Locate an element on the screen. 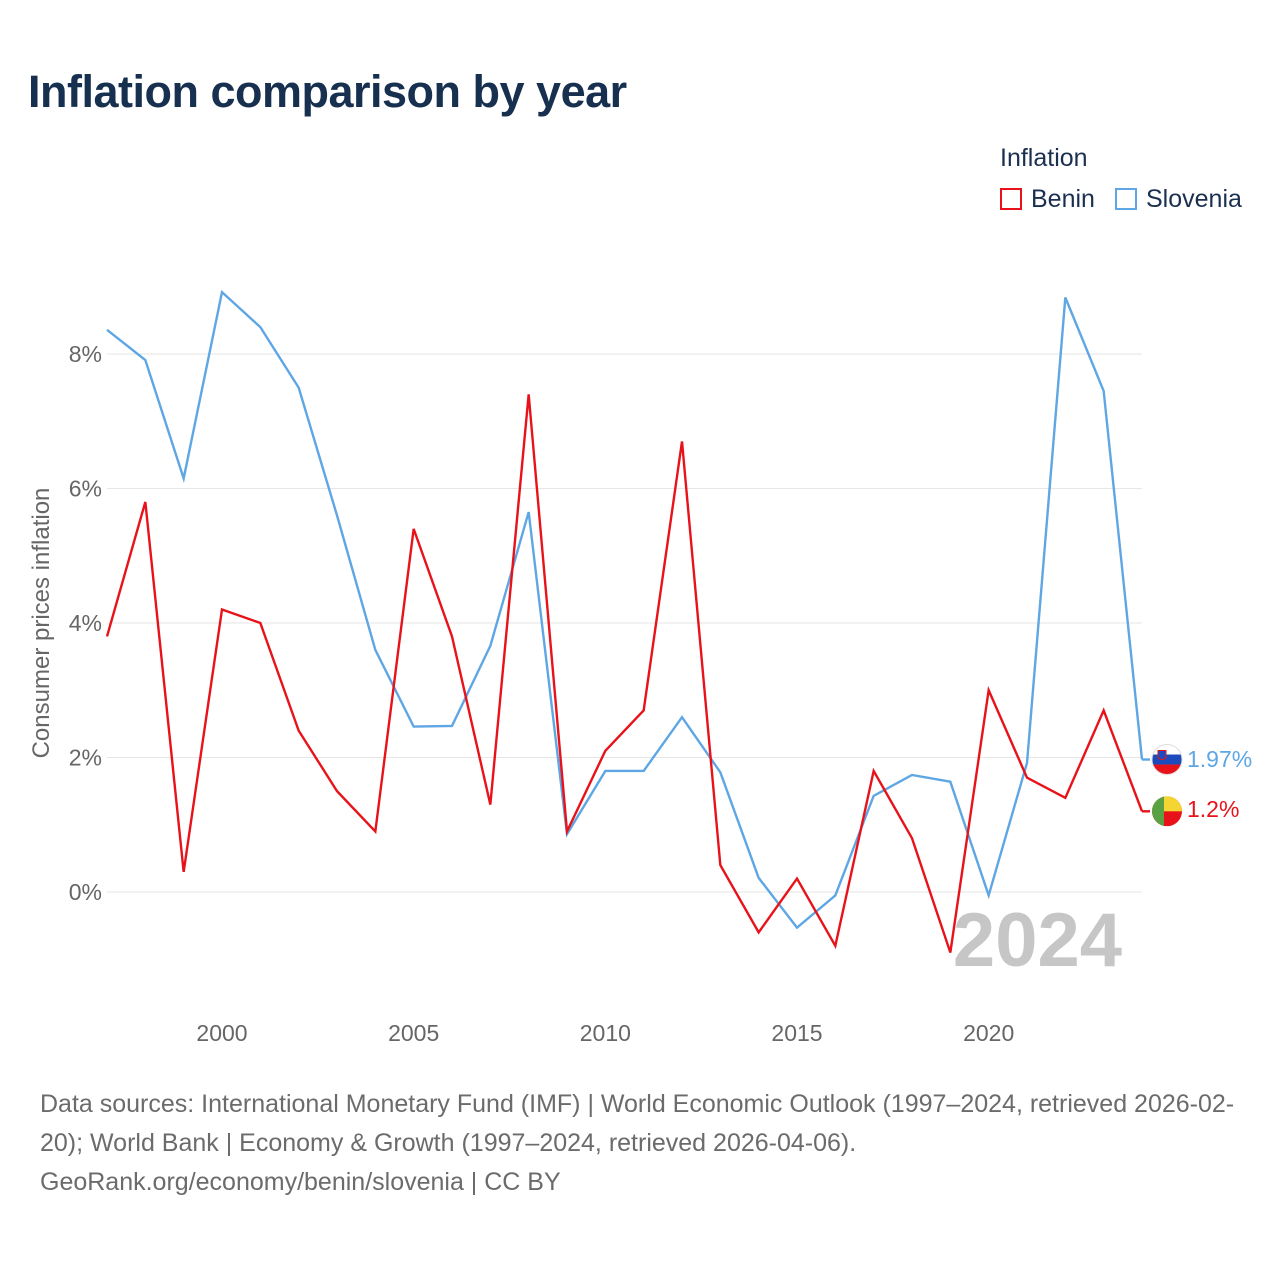 The image size is (1280, 1280). legend-item-slovenia: Slovenia is located at coordinates (1178, 199).